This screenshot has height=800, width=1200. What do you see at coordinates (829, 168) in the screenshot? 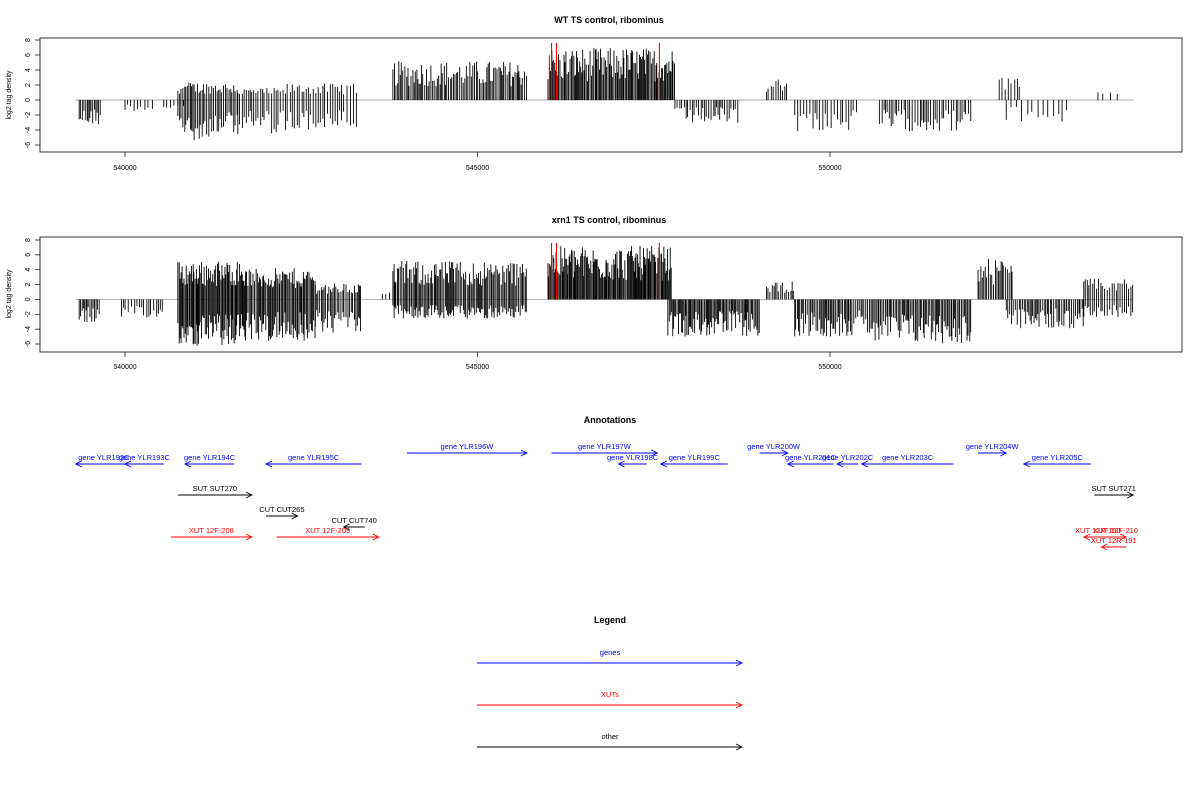
I see `x-tick-label: 550000` at bounding box center [829, 168].